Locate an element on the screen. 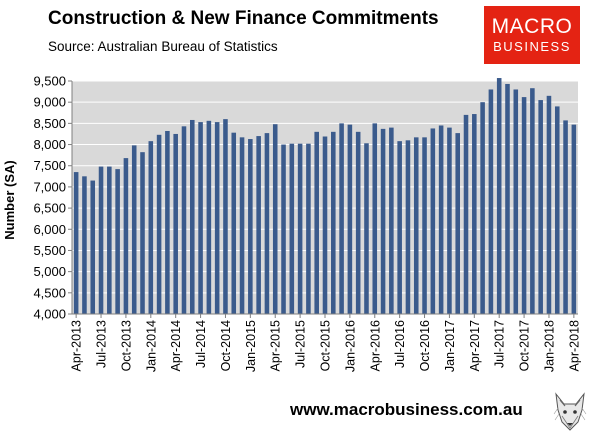  bar-feb-2017 is located at coordinates (458, 223).